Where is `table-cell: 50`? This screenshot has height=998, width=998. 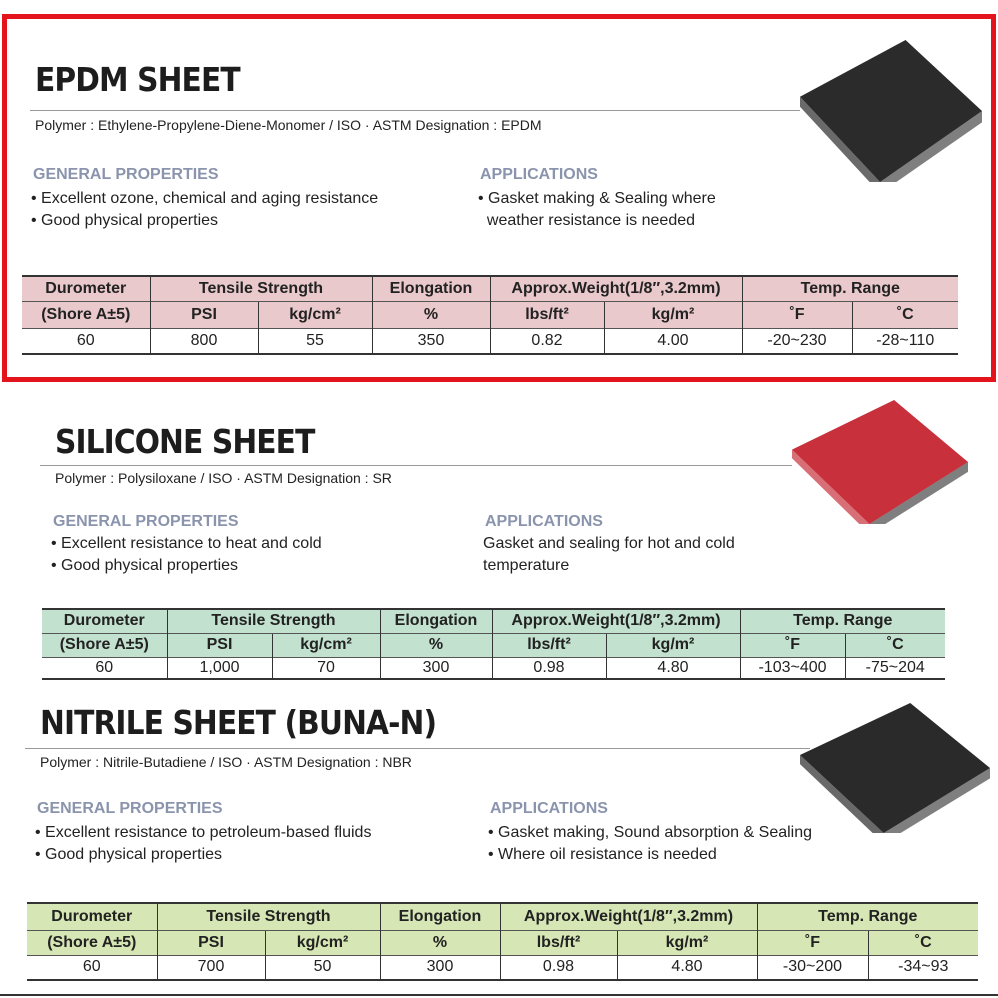 table-cell: 50 is located at coordinates (322, 967).